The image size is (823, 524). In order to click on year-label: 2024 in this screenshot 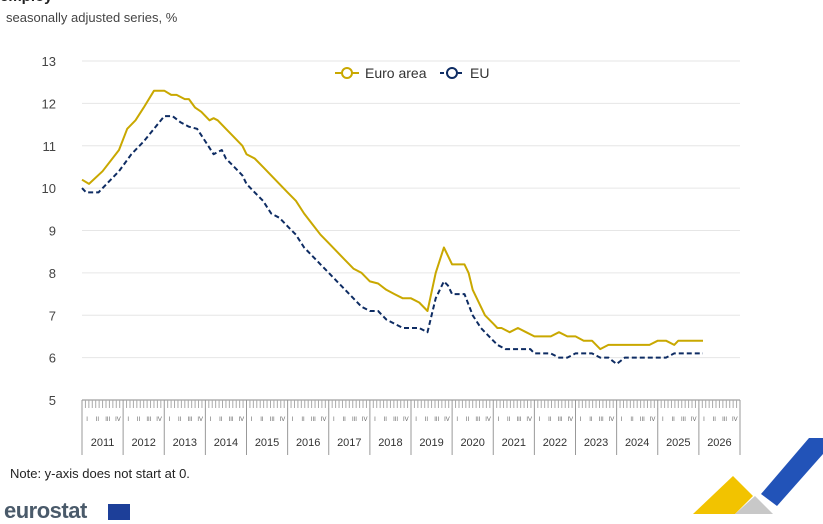, I will do `click(637, 443)`.